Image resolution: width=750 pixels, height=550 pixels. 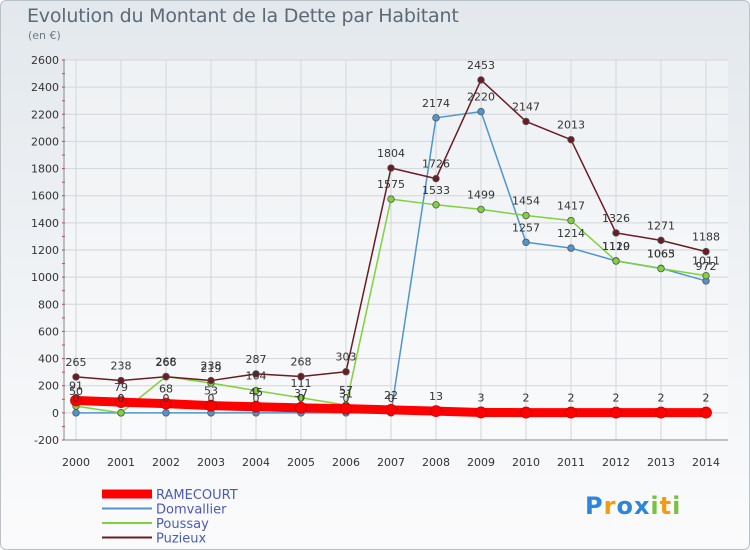 What do you see at coordinates (256, 392) in the screenshot?
I see `data-label-ramecourt: 45` at bounding box center [256, 392].